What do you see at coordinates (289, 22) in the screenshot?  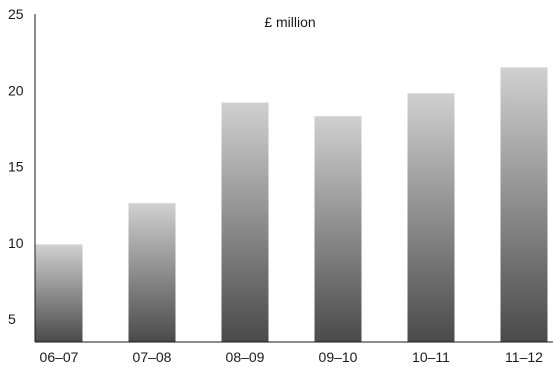 I see `unit-label: £ million` at bounding box center [289, 22].